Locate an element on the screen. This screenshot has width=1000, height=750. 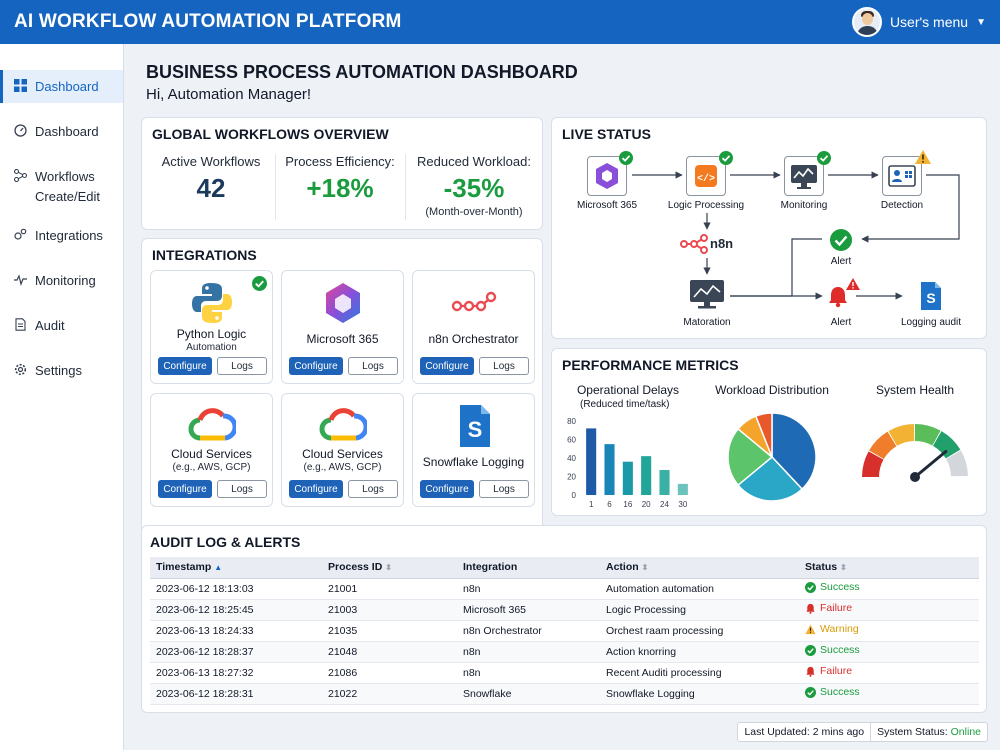
kpi-process-efficiency: Process Efficiency: +18% is located at coordinates (340, 179).